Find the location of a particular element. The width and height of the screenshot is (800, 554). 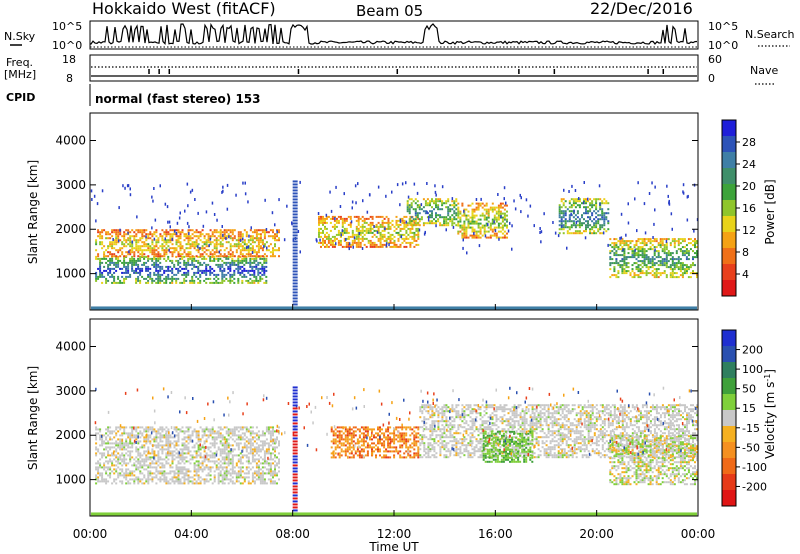

freq-axis-top: 18 is located at coordinates (69, 59).